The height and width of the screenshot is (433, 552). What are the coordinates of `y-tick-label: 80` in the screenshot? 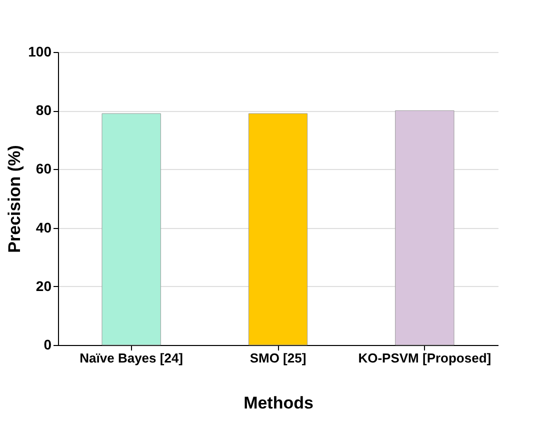 It's located at (44, 110).